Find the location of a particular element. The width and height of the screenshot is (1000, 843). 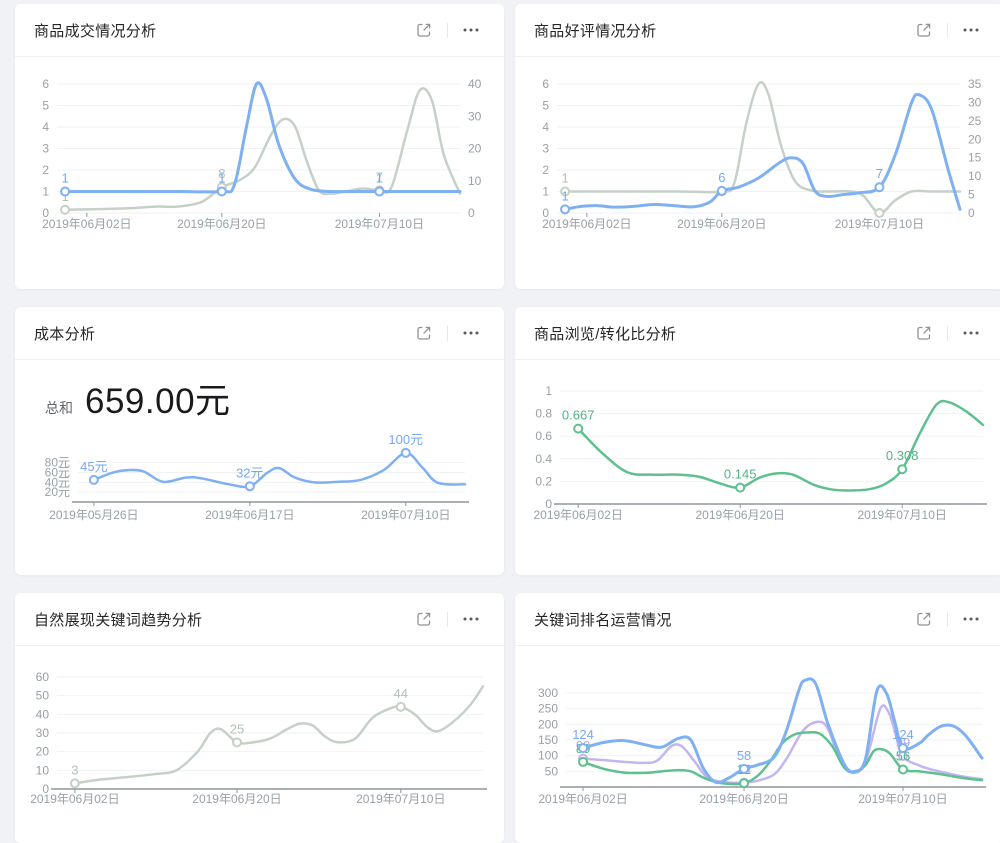

data-point-label: 14 is located at coordinates (744, 769).